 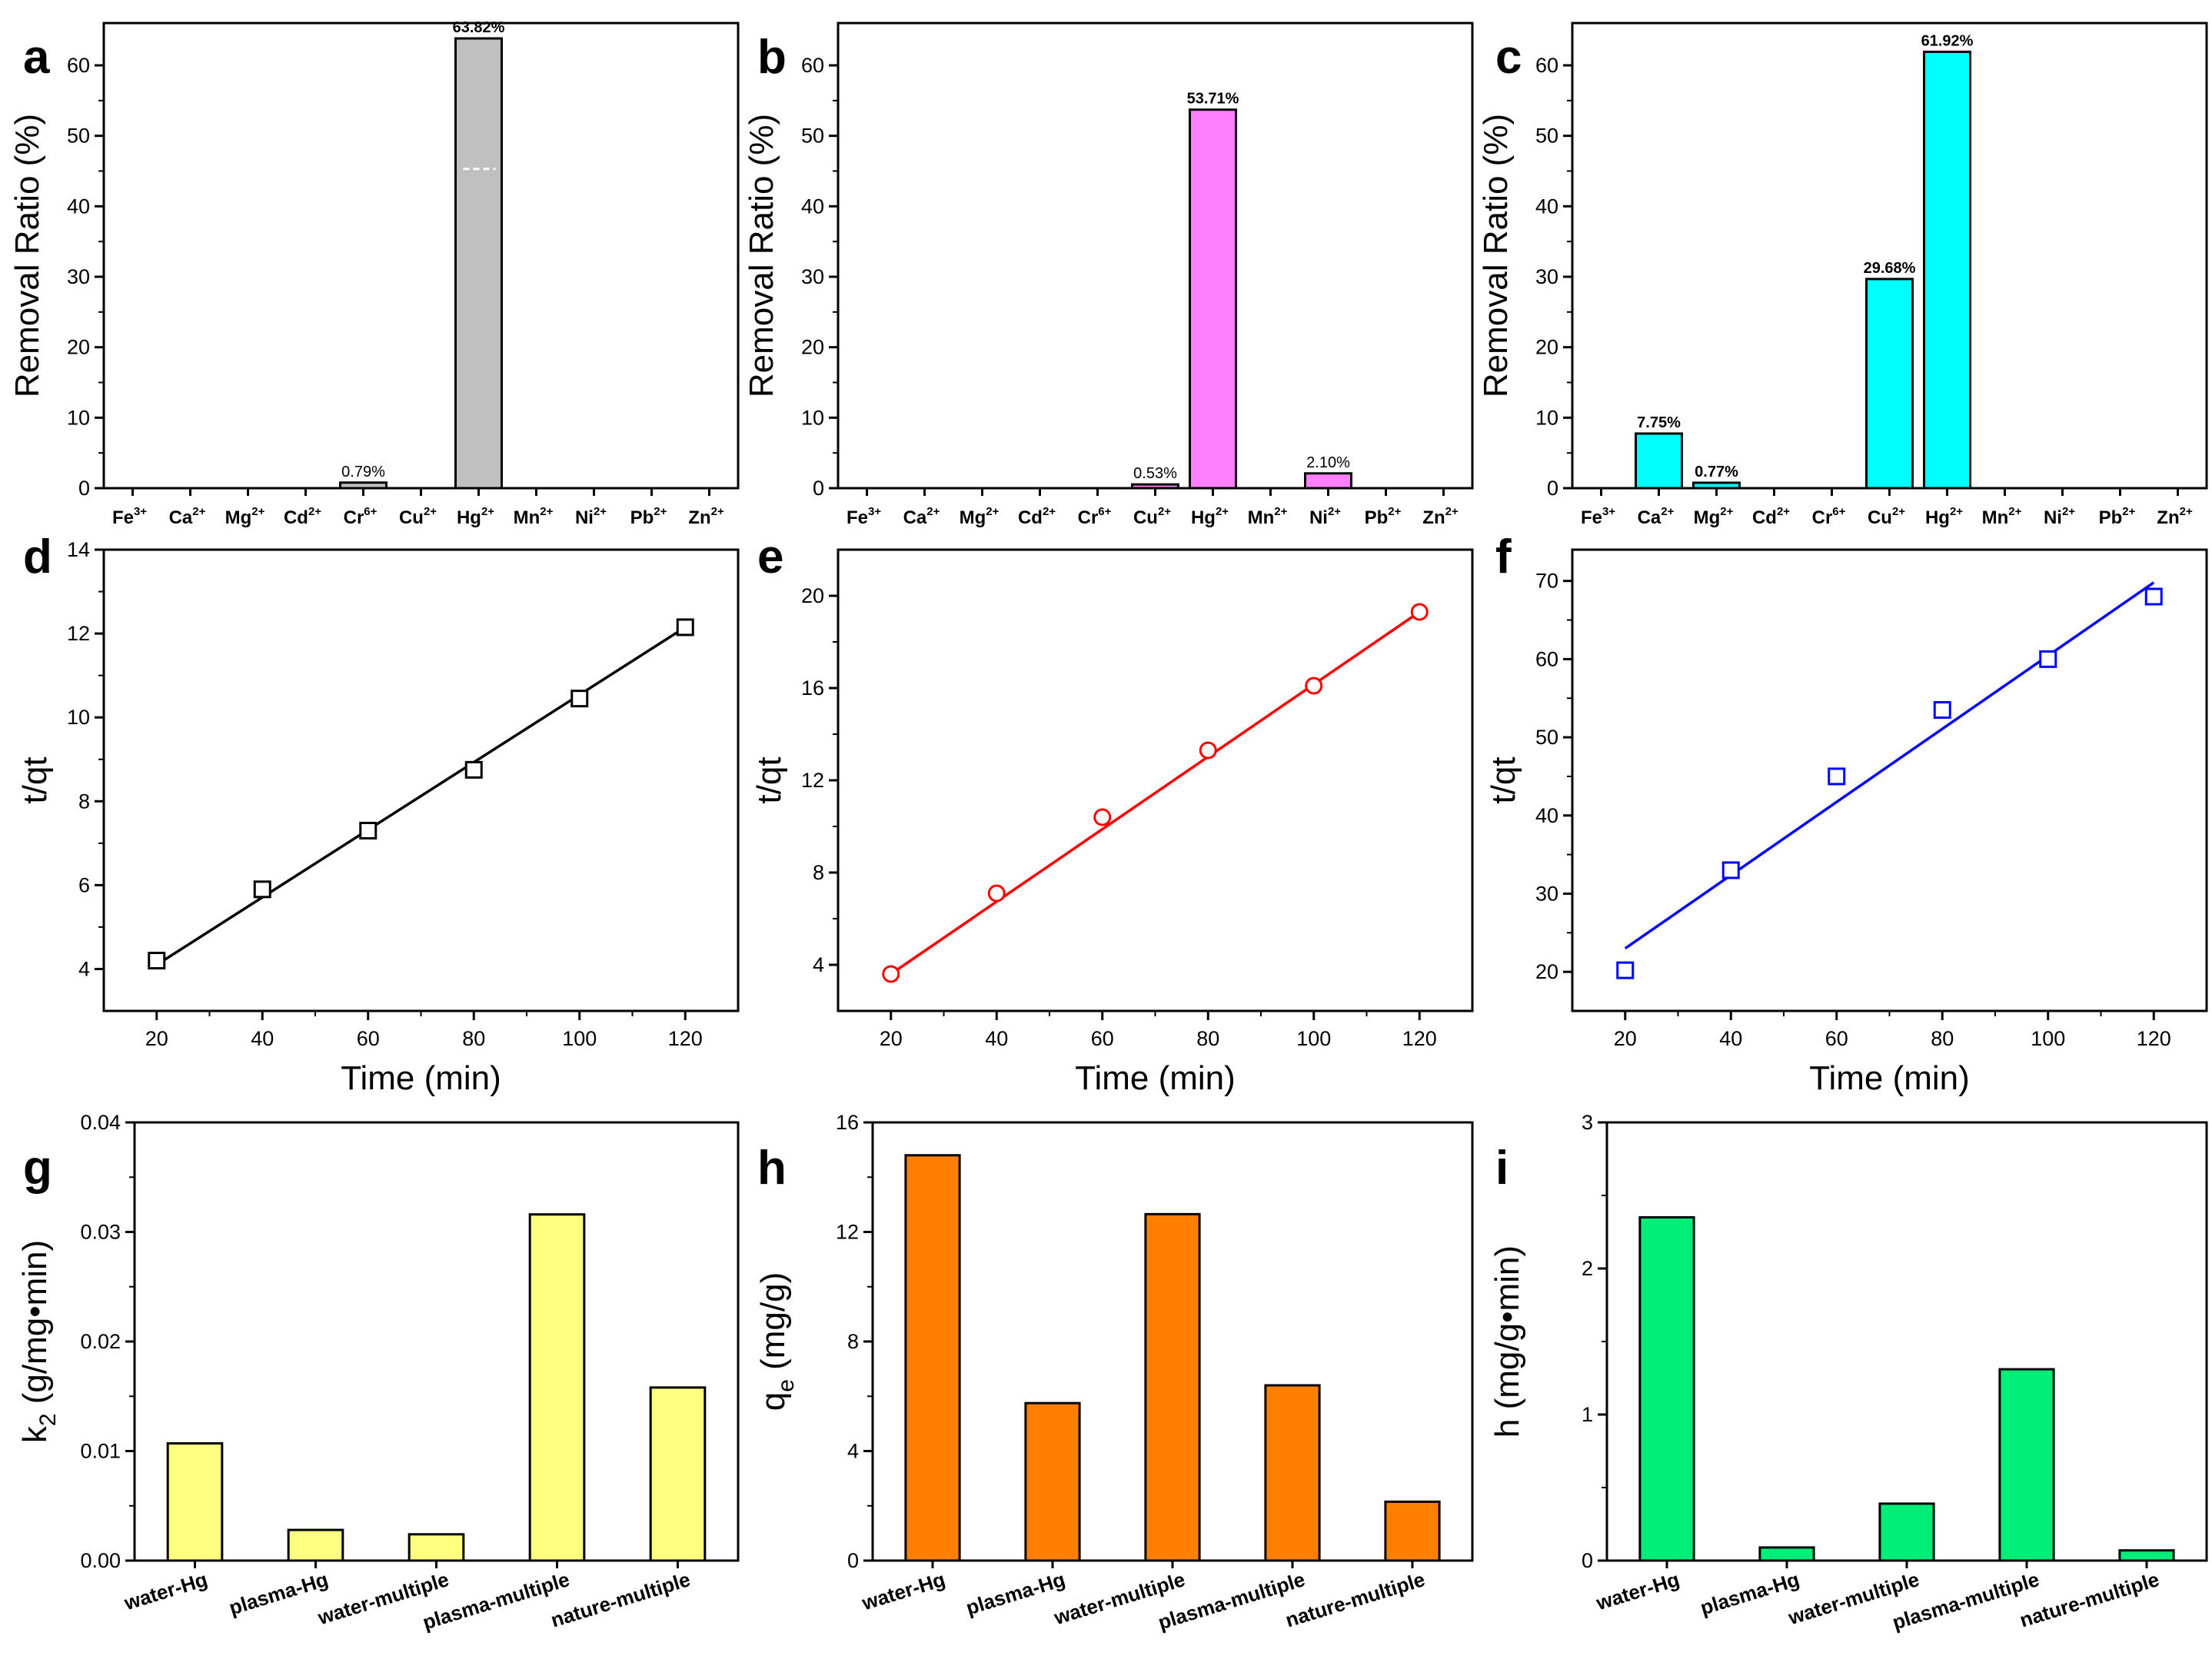 I want to click on y-axis-title-base: q, so click(x=773, y=1401).